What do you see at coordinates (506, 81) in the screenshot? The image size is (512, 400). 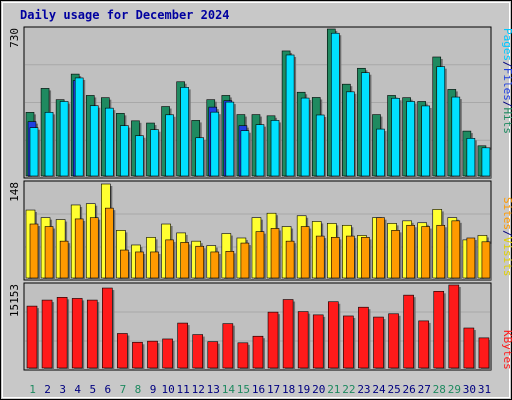 I see `hits-legend: Pages/Files/Hits` at bounding box center [506, 81].